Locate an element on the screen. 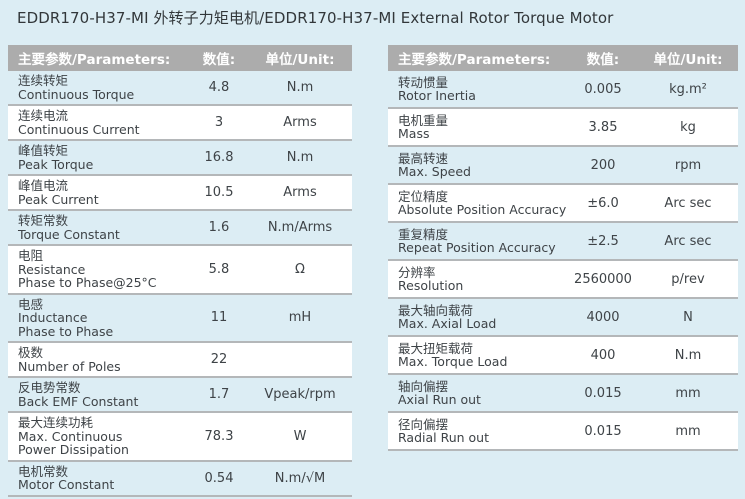 This screenshot has width=745, height=499. parameter-cell: 最高转速 Max. Speed is located at coordinates (434, 164).